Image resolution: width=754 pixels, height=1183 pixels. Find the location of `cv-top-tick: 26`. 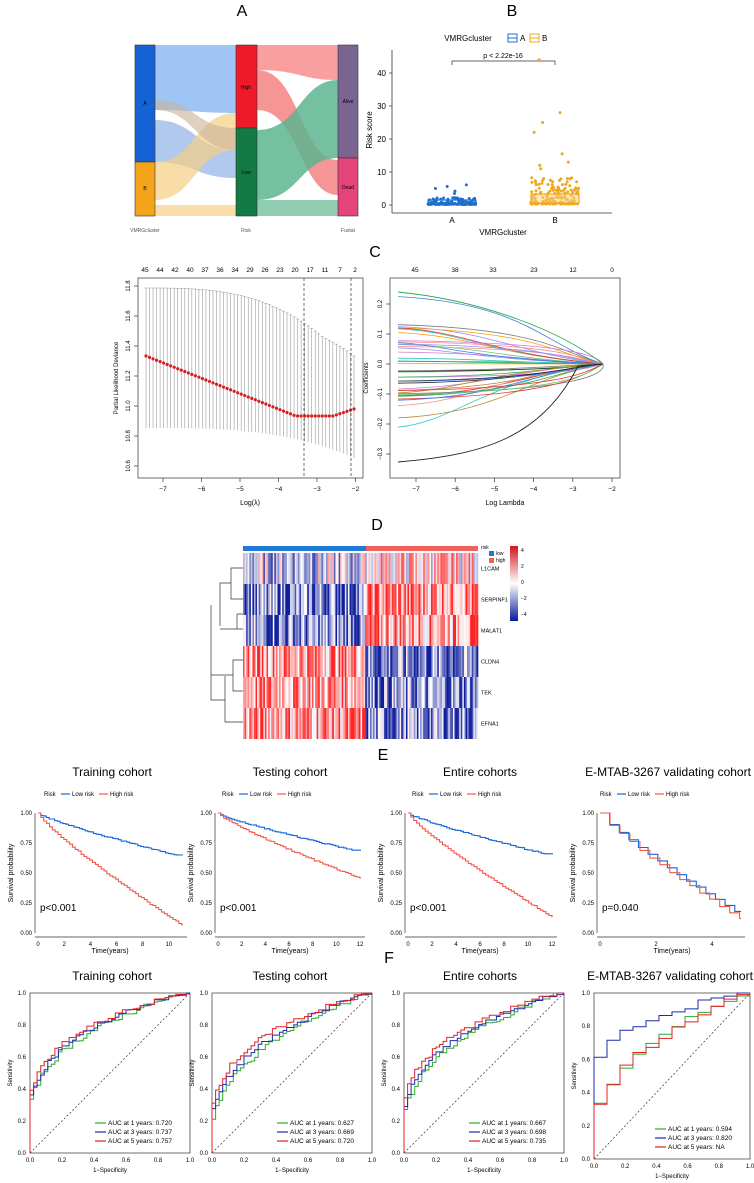

cv-top-tick: 26 is located at coordinates (265, 270).